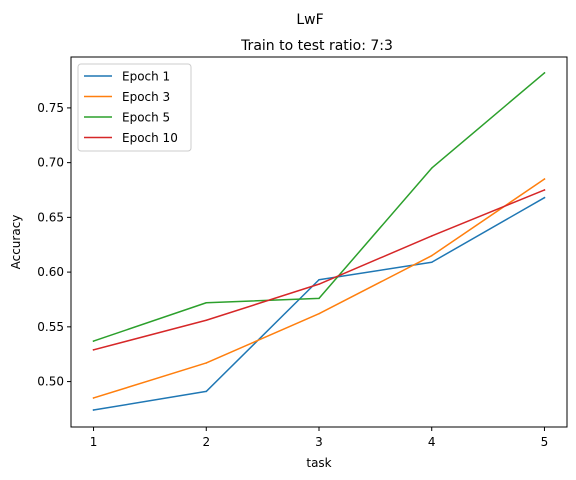  What do you see at coordinates (50, 108) in the screenshot?
I see `y-tick-label: 0.75` at bounding box center [50, 108].